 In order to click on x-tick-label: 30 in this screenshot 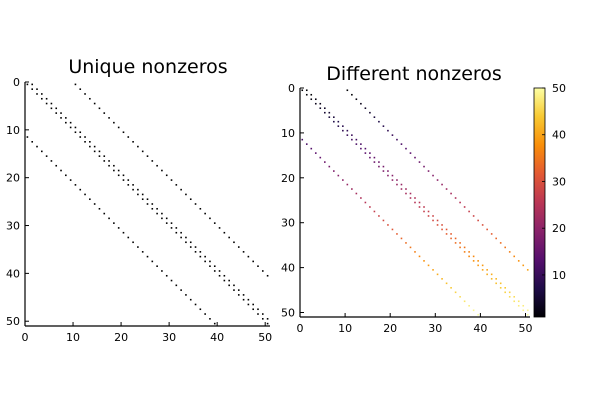, I will do `click(169, 337)`.